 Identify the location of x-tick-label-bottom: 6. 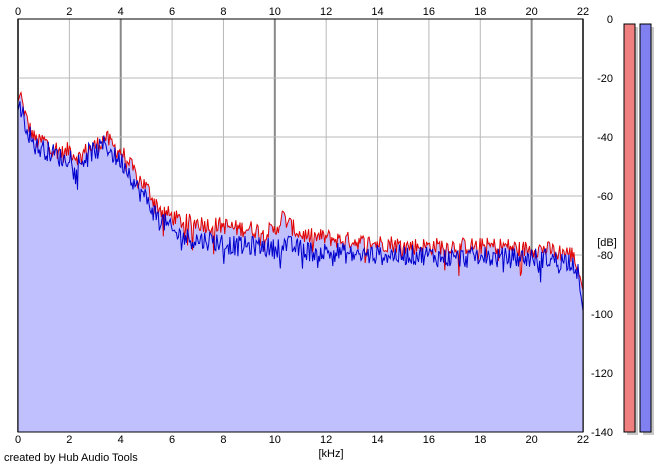
(172, 440).